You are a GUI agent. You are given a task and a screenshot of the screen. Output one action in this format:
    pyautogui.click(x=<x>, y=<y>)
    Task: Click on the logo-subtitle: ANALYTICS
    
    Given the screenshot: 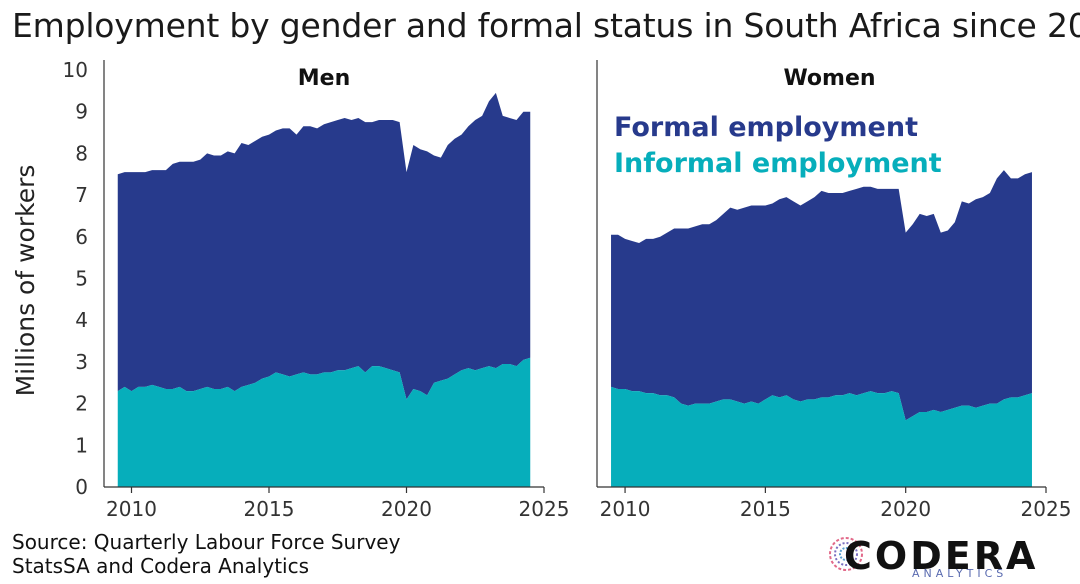 What is the action you would take?
    pyautogui.click(x=960, y=573)
    